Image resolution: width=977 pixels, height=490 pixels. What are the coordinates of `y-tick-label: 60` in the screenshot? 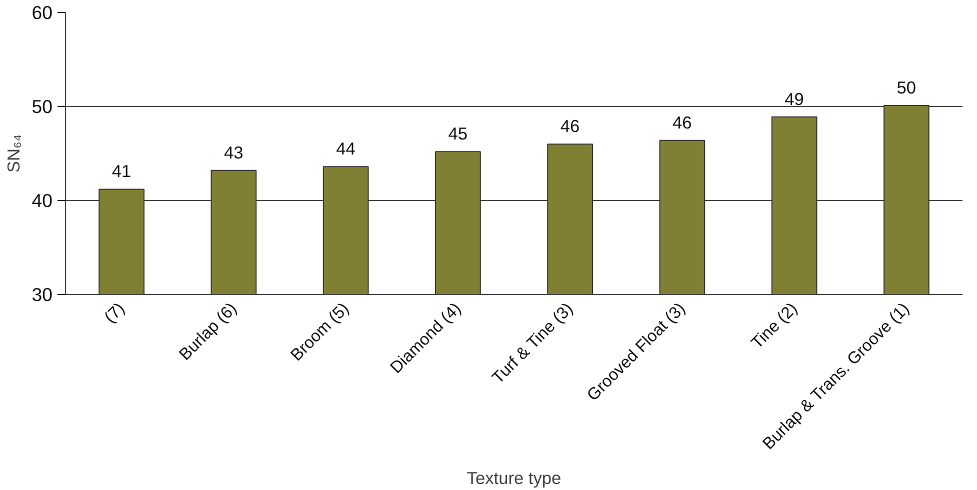 It's located at (42, 12).